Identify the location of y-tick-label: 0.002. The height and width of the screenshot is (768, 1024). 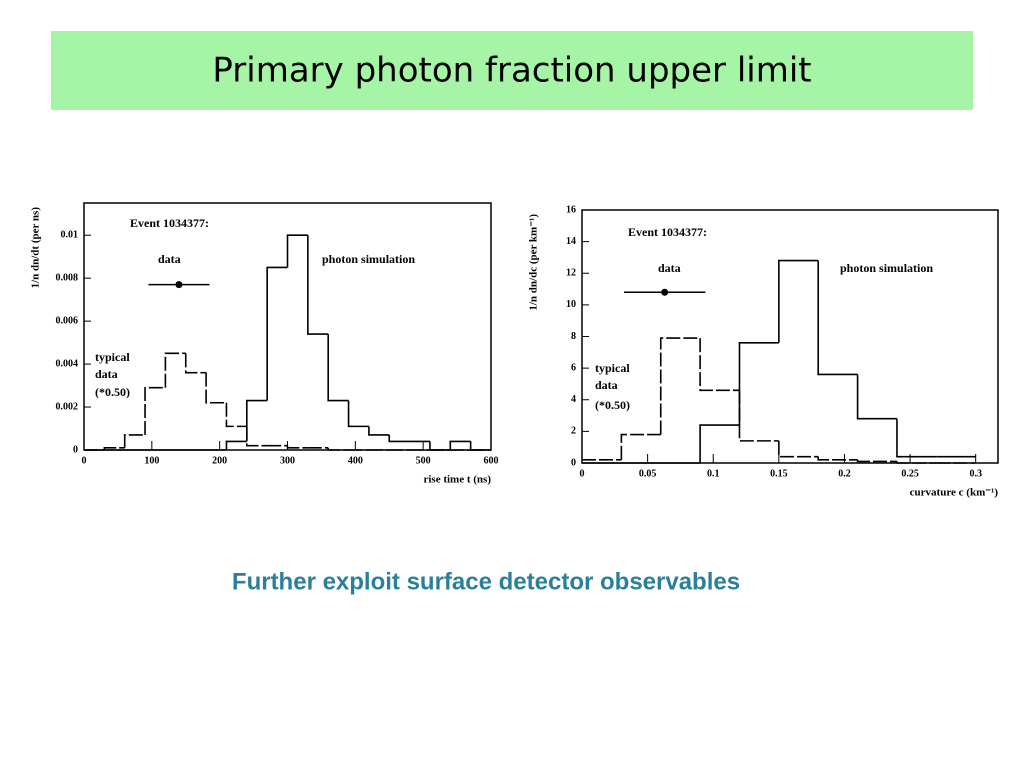
(67, 406).